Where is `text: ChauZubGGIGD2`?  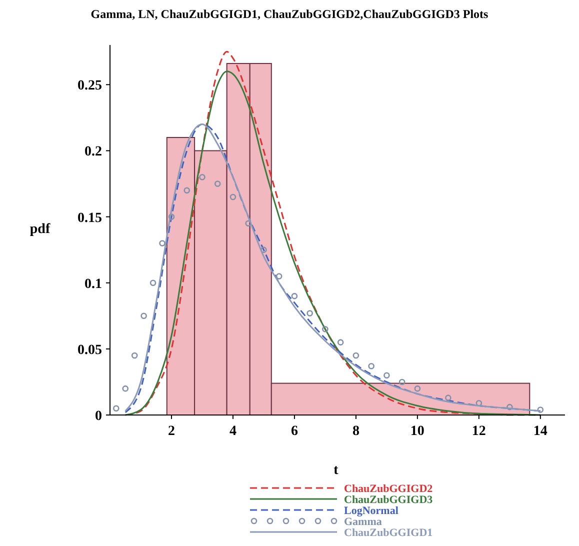 text: ChauZubGGIGD2 is located at coordinates (389, 489).